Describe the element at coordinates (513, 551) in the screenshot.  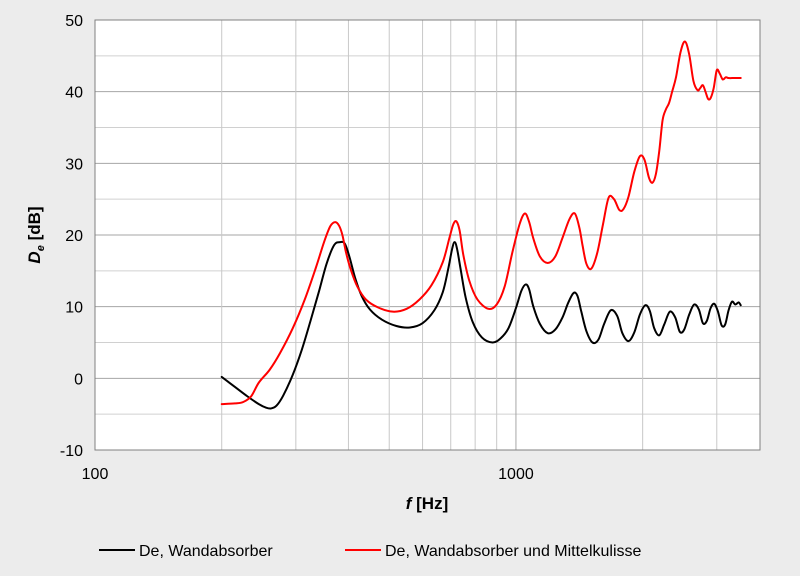
I see `legend-label-mittelkulisse: De, Wandabsorber und Mittelkulisse` at that location.